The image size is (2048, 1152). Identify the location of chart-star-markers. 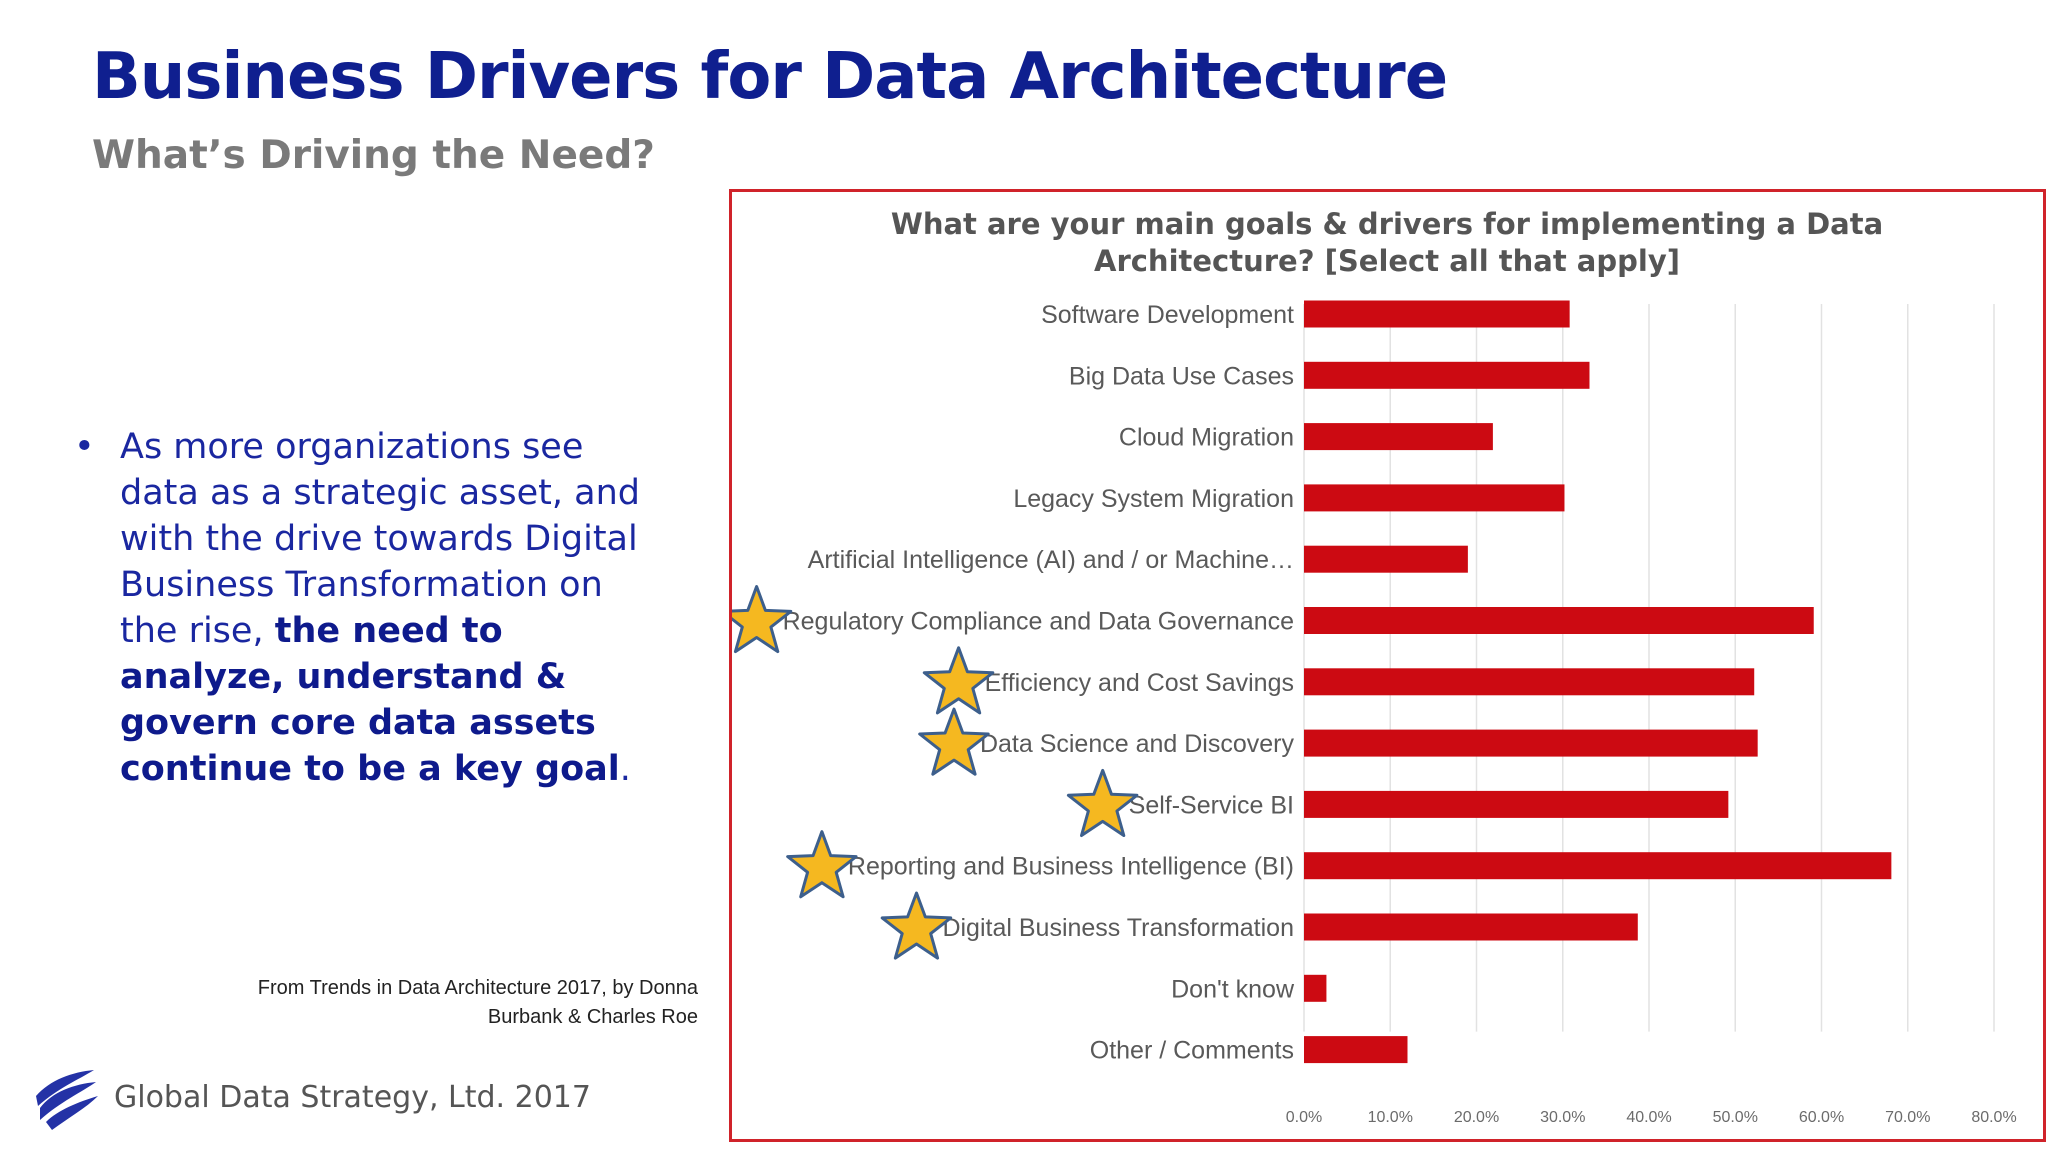
(935, 772).